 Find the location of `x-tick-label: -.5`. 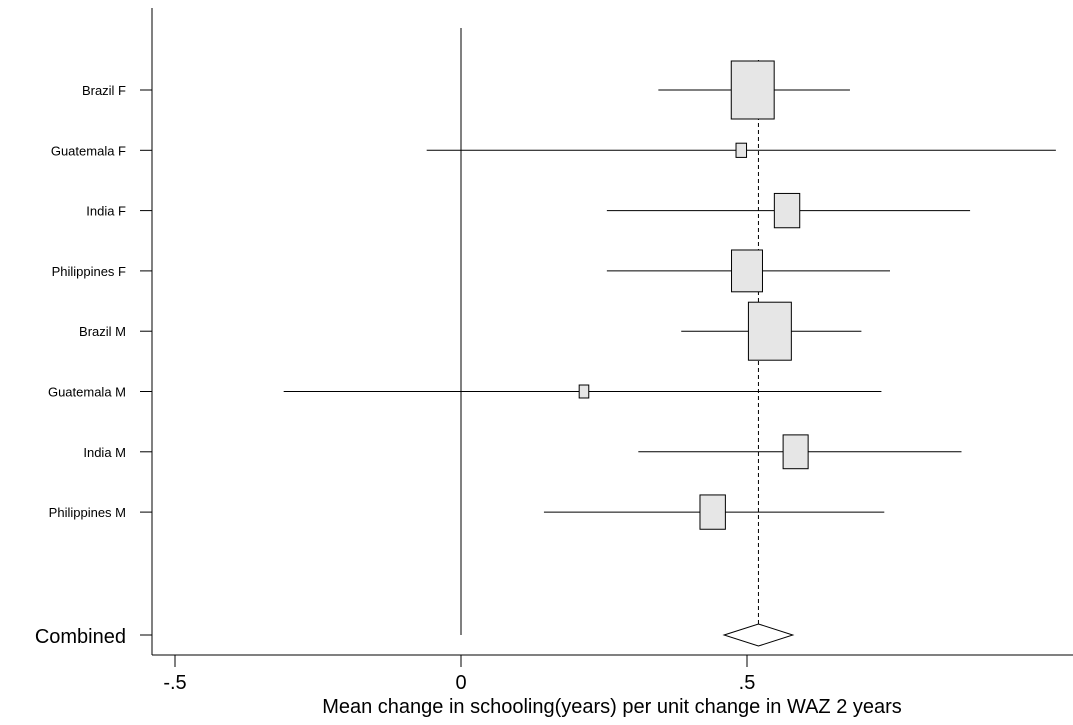

x-tick-label: -.5 is located at coordinates (174, 683).